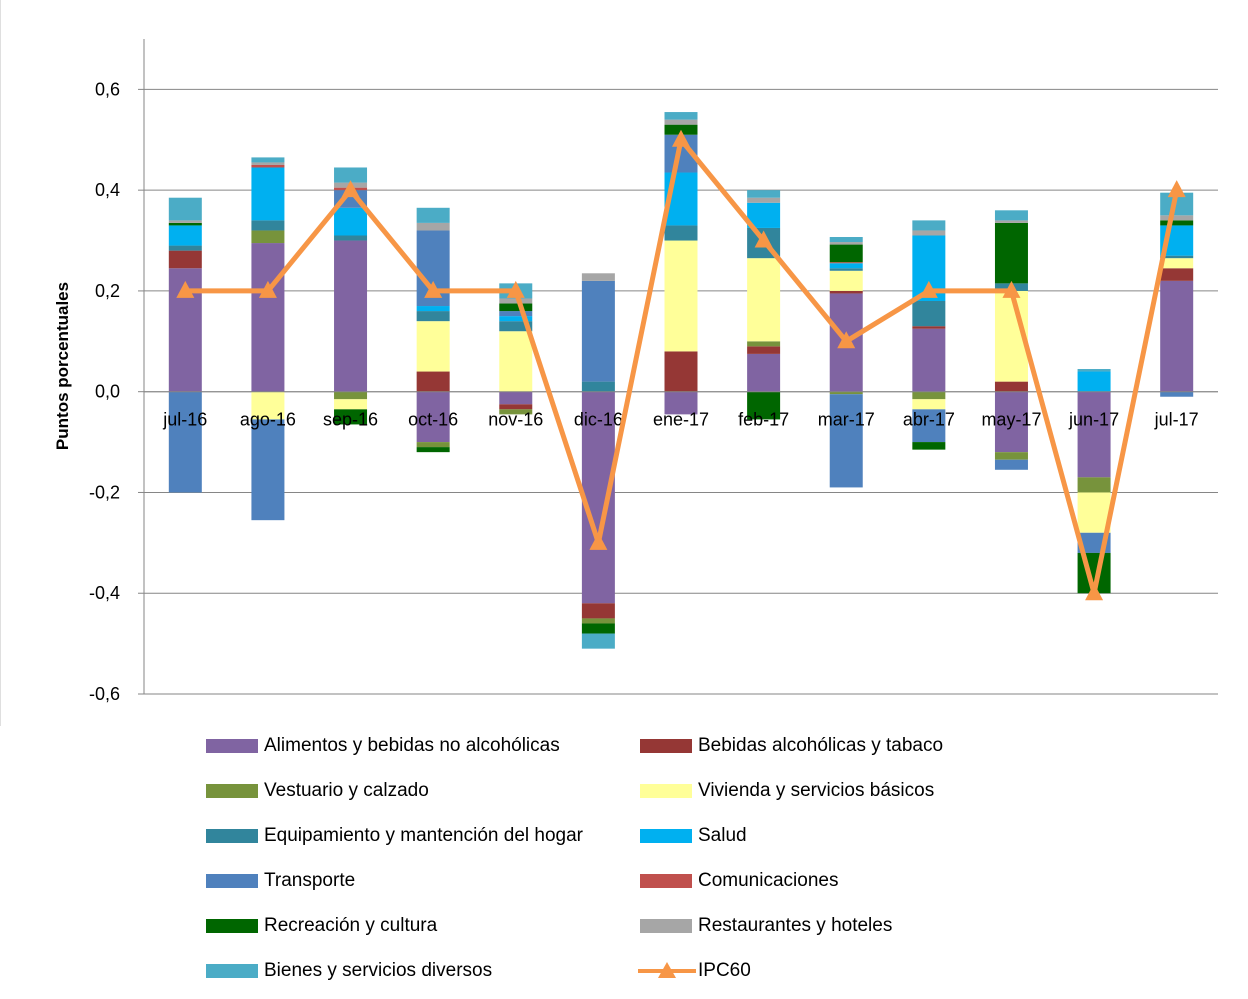 Image resolution: width=1248 pixels, height=999 pixels. What do you see at coordinates (107, 291) in the screenshot?
I see `y-tick-label: 0,2` at bounding box center [107, 291].